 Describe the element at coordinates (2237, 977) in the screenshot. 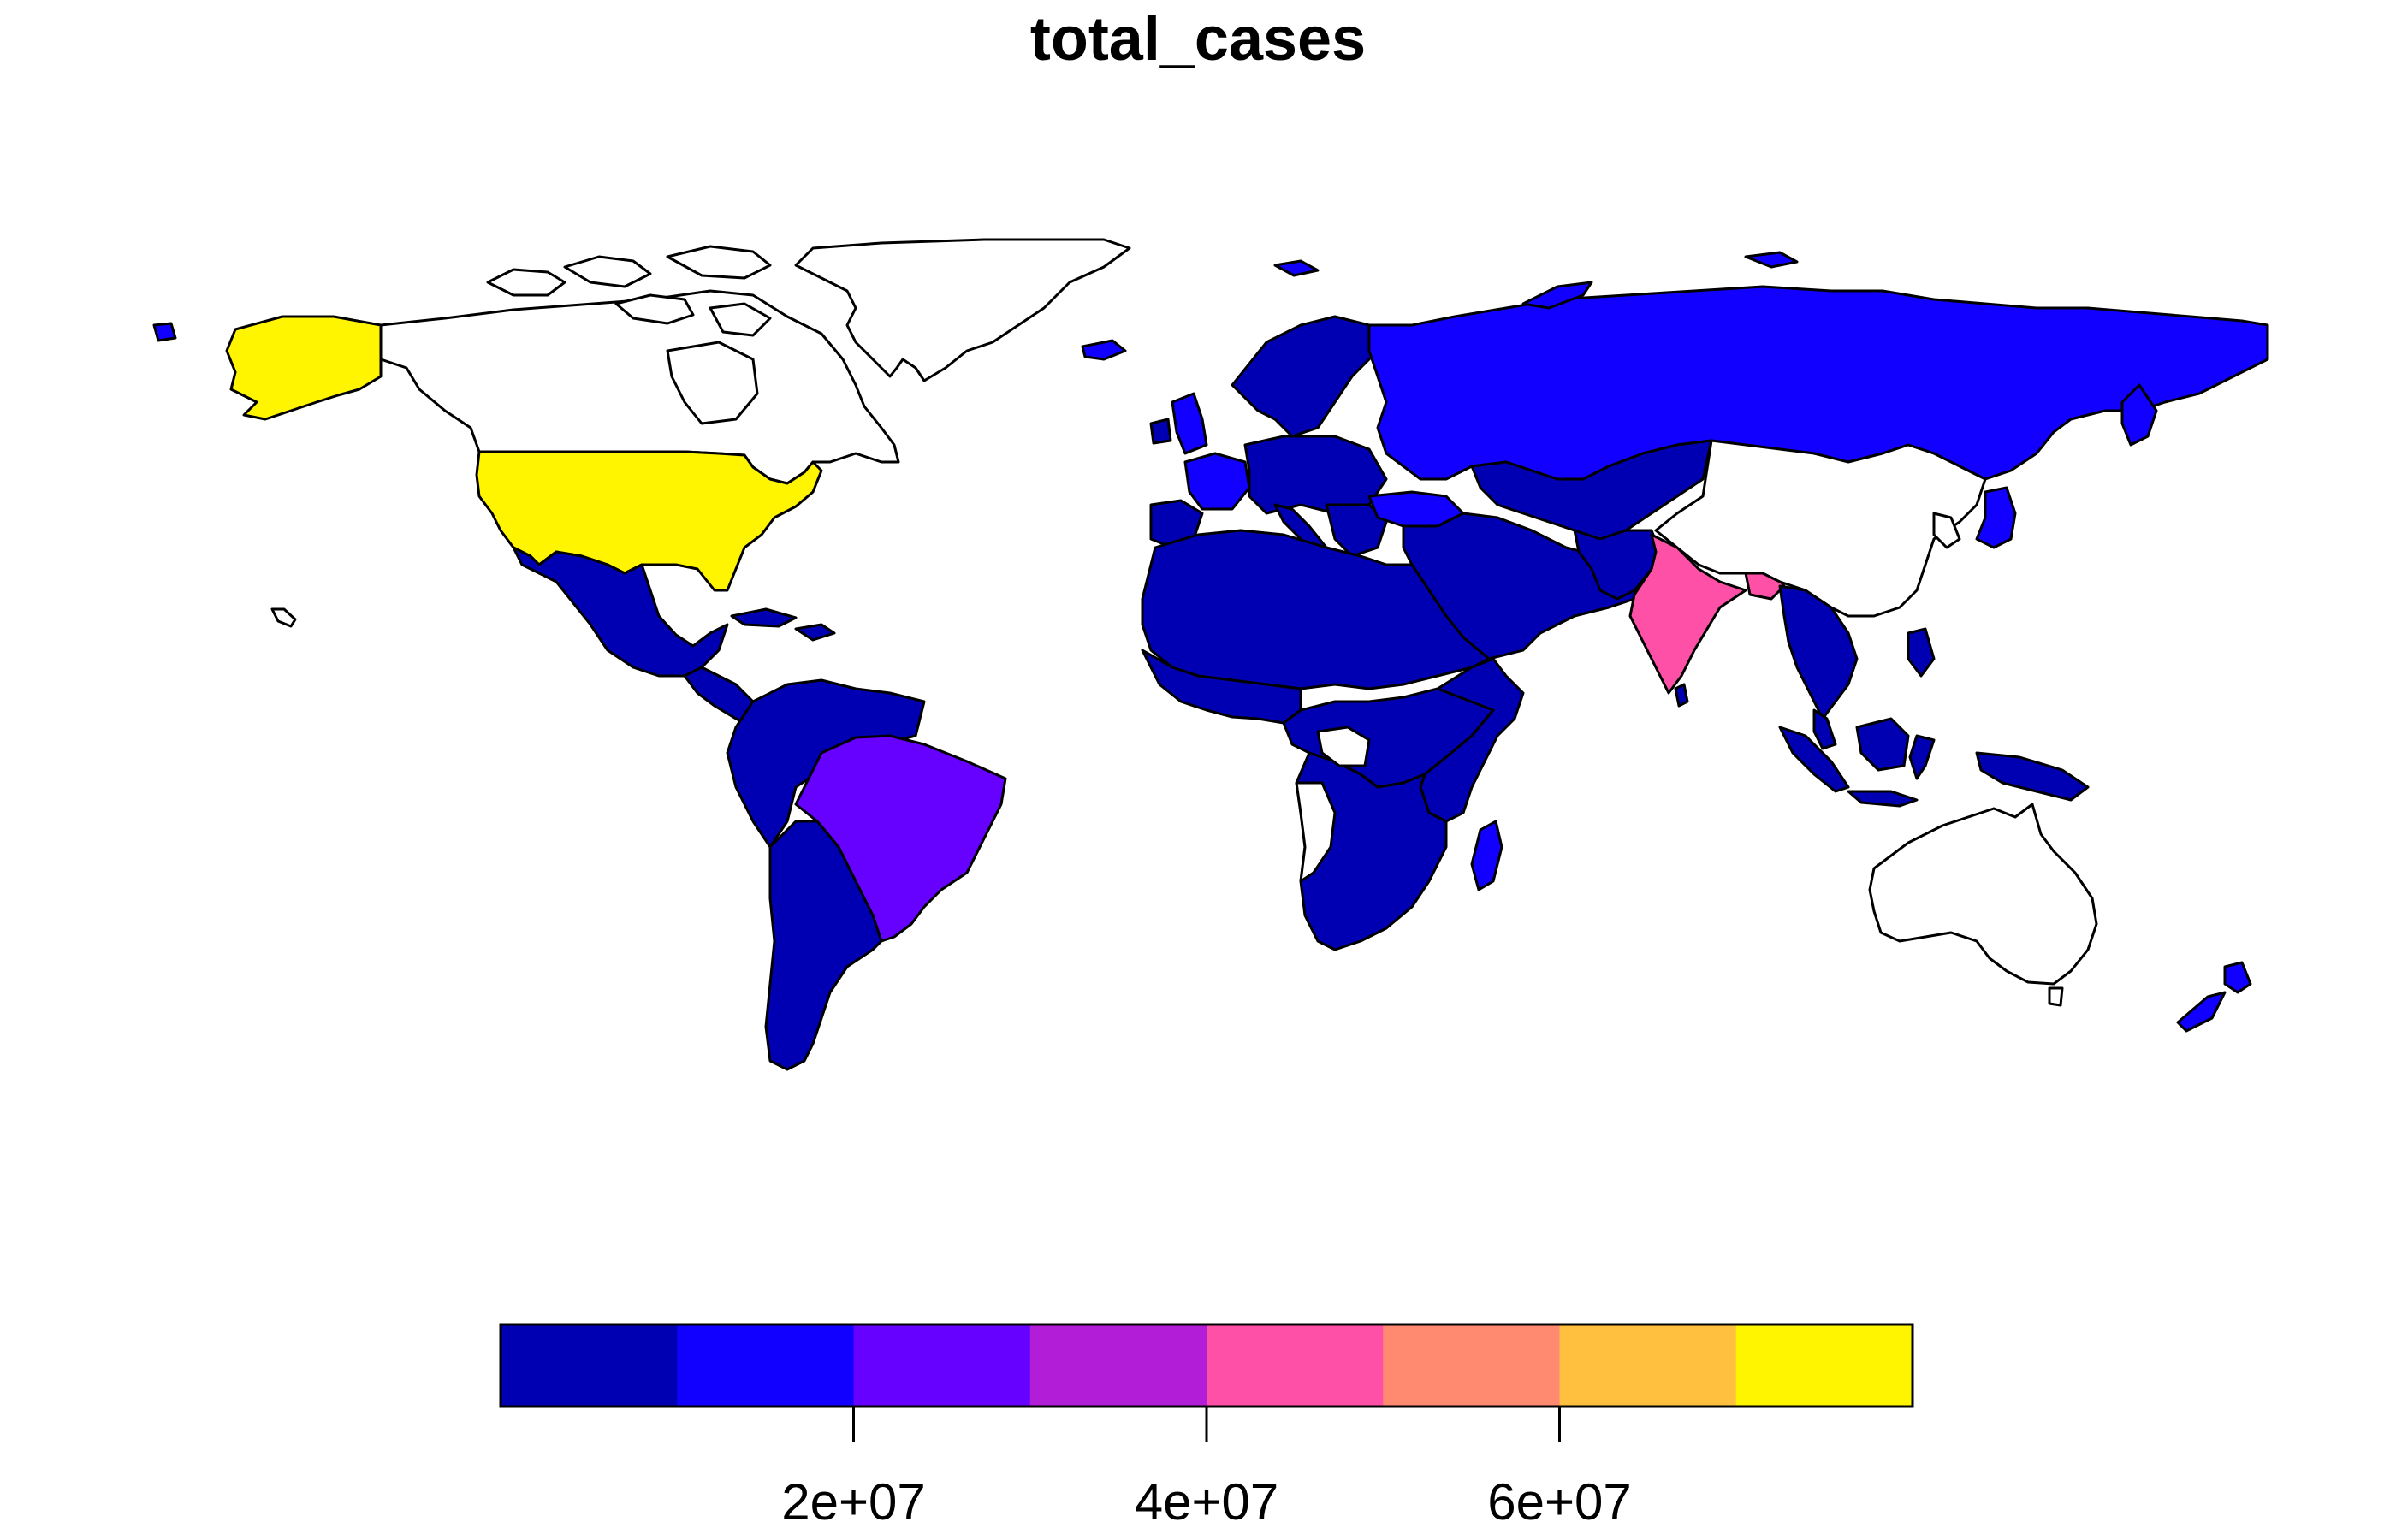

I see `region-new-zealand-north` at that location.